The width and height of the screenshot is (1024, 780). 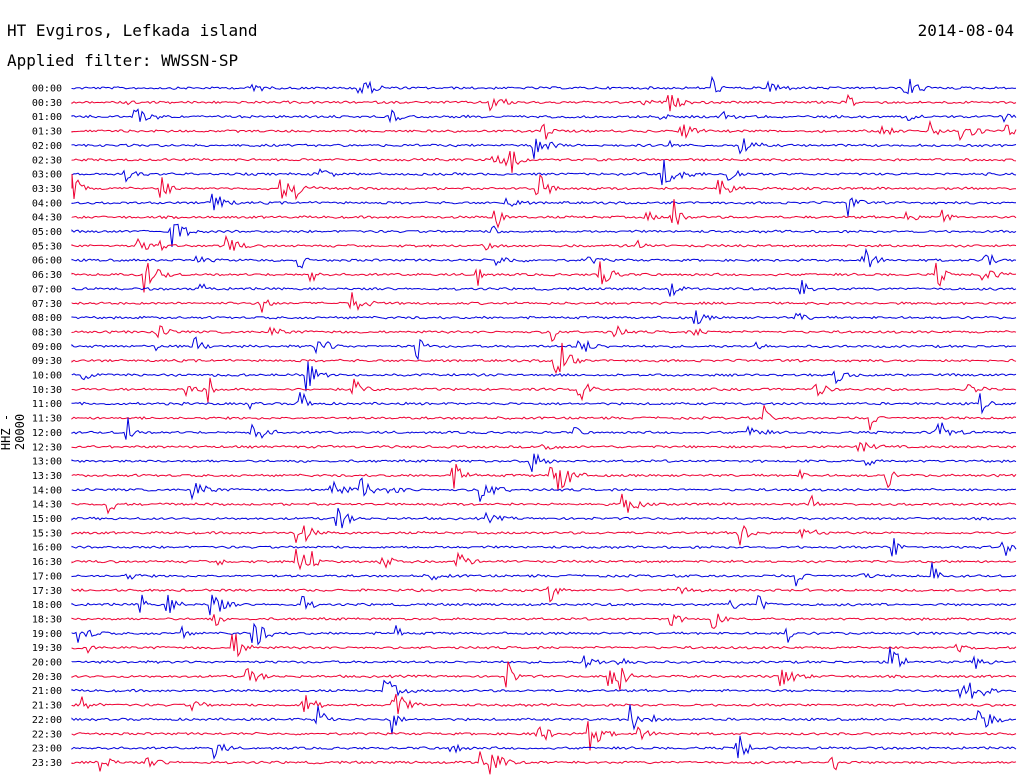 I want to click on row-time-label: 23:00, so click(x=47, y=749).